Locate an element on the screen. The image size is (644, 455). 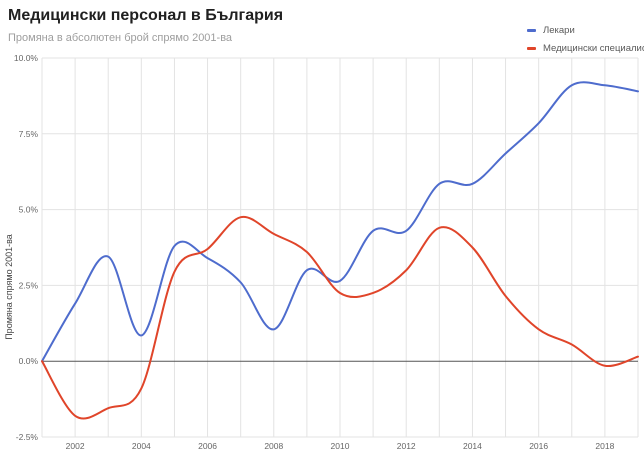
legend-item-series-2: Медицински специалисти is located at coordinates (585, 48).